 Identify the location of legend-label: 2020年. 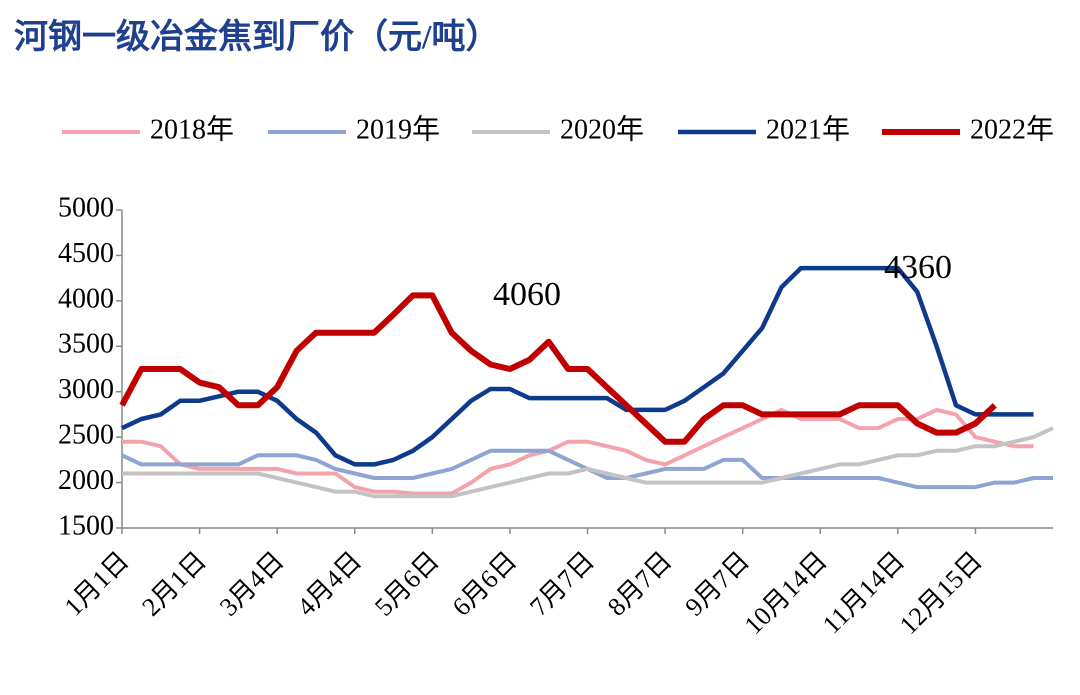
(602, 129).